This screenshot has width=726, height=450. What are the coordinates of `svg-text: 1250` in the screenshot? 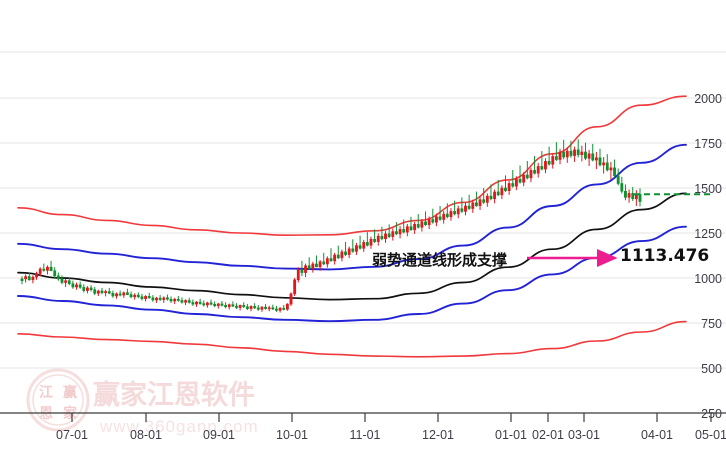 It's located at (708, 234).